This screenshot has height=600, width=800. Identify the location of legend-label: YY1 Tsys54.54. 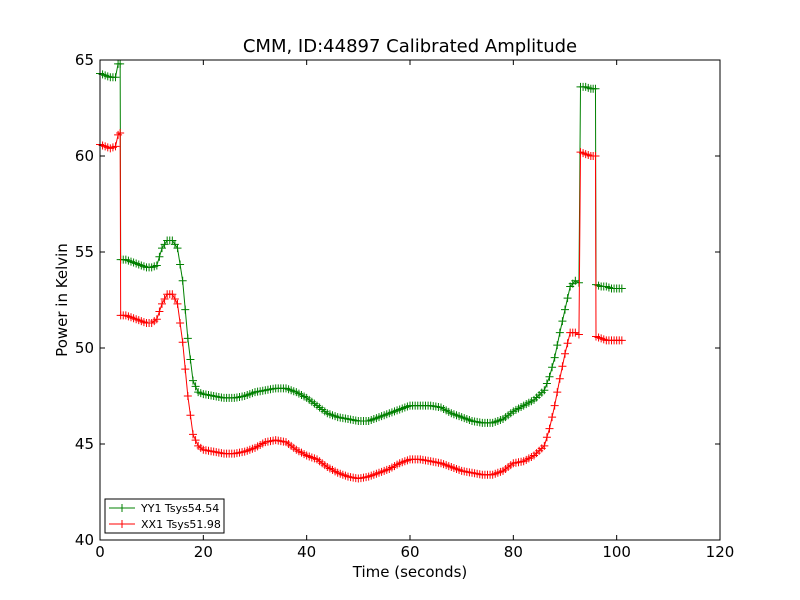
(179, 508).